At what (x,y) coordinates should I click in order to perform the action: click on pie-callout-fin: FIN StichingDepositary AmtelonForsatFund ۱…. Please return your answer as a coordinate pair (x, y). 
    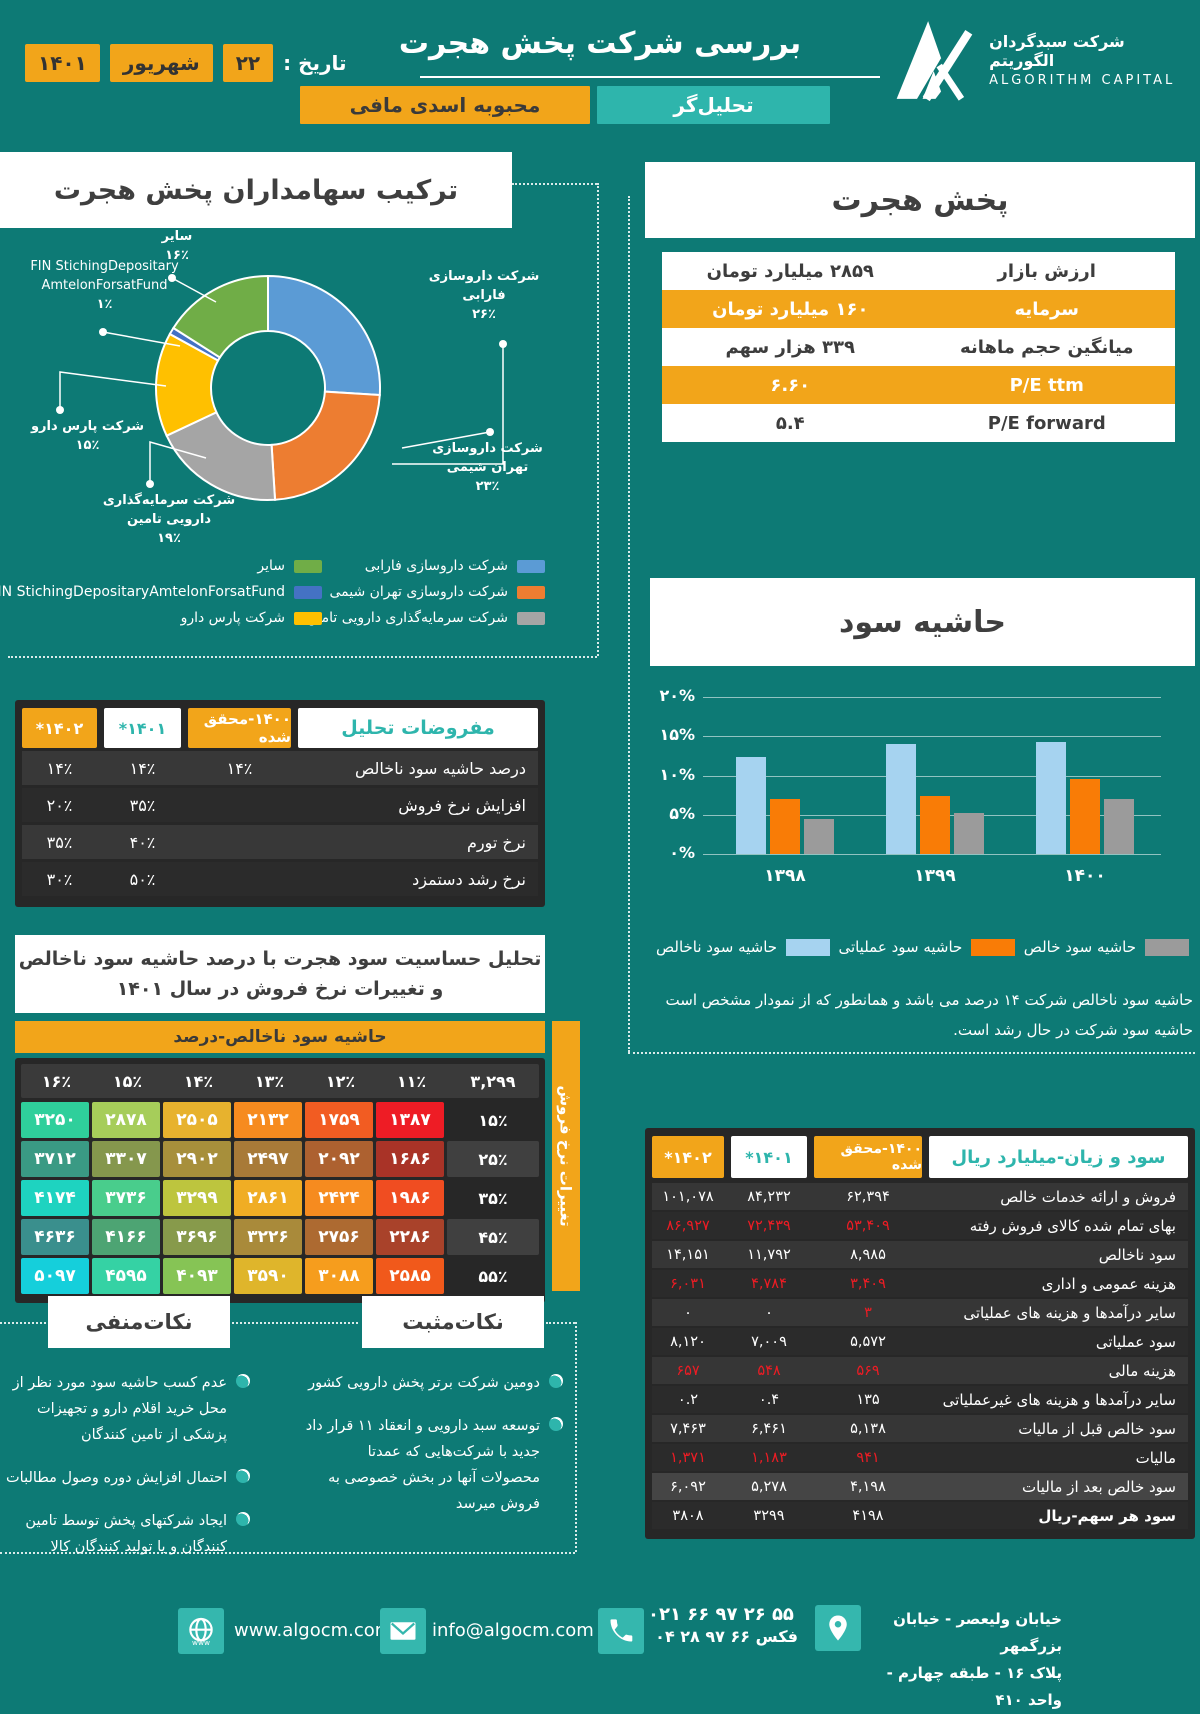
    Looking at the image, I should click on (104, 286).